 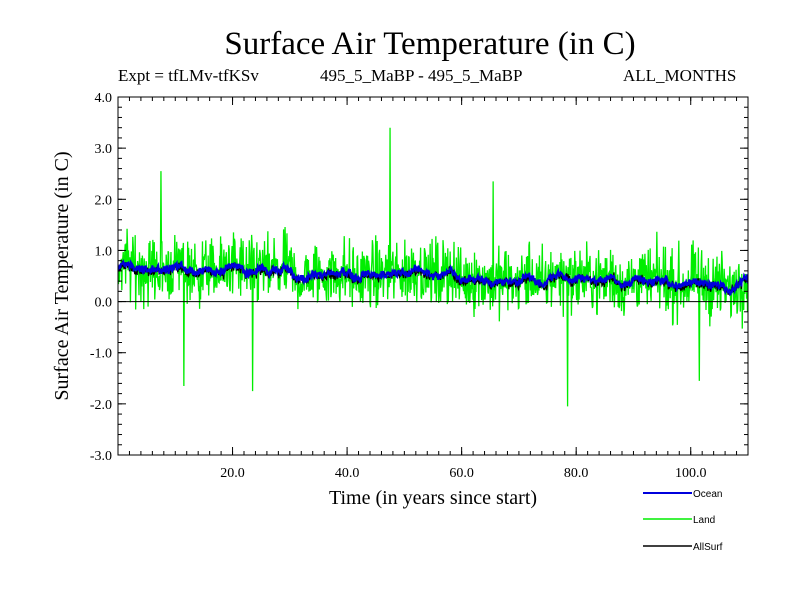 I want to click on legend-label-allsurf: AllSurf, so click(x=708, y=547).